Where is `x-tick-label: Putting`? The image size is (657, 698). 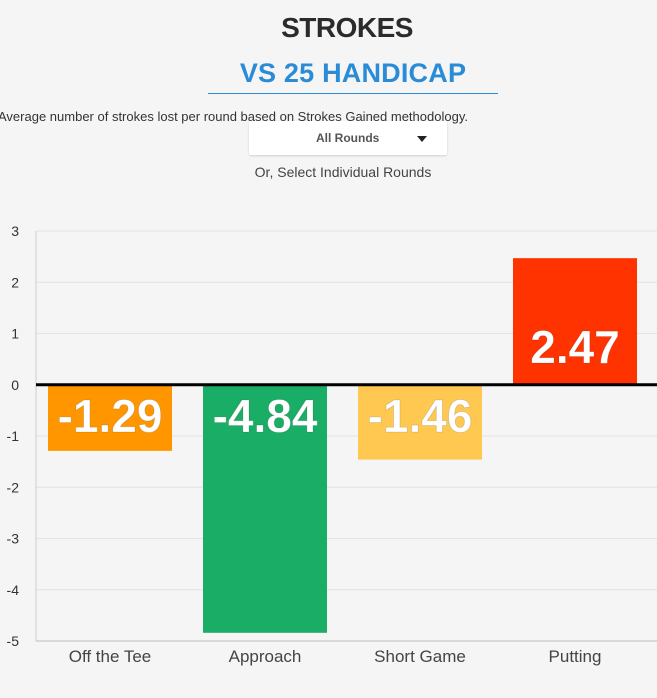 x-tick-label: Putting is located at coordinates (575, 656).